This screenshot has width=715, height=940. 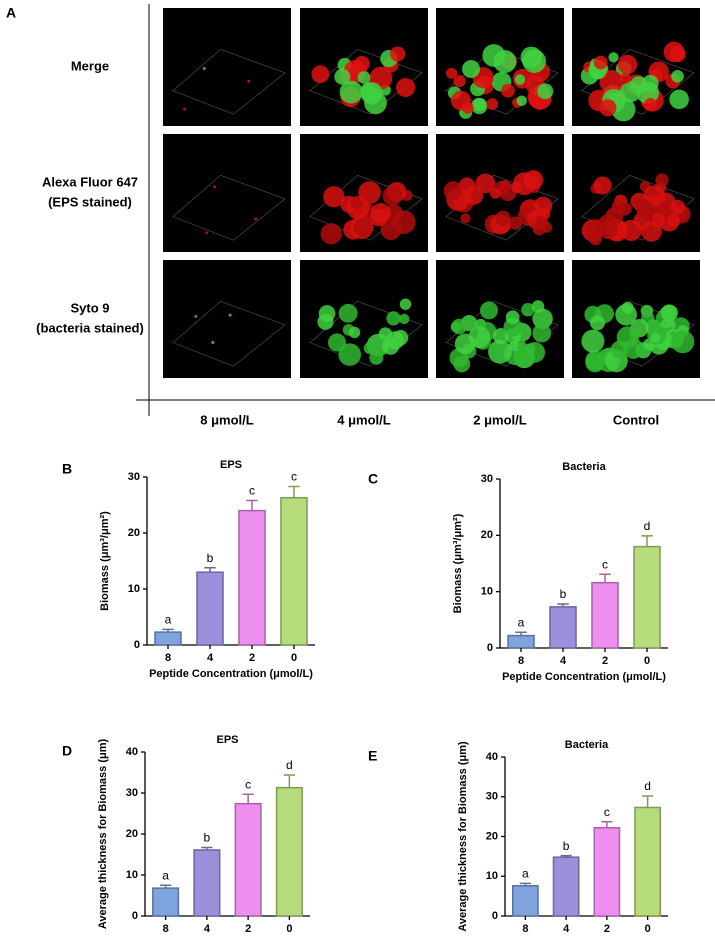 I want to click on significance-letter: a, so click(x=168, y=619).